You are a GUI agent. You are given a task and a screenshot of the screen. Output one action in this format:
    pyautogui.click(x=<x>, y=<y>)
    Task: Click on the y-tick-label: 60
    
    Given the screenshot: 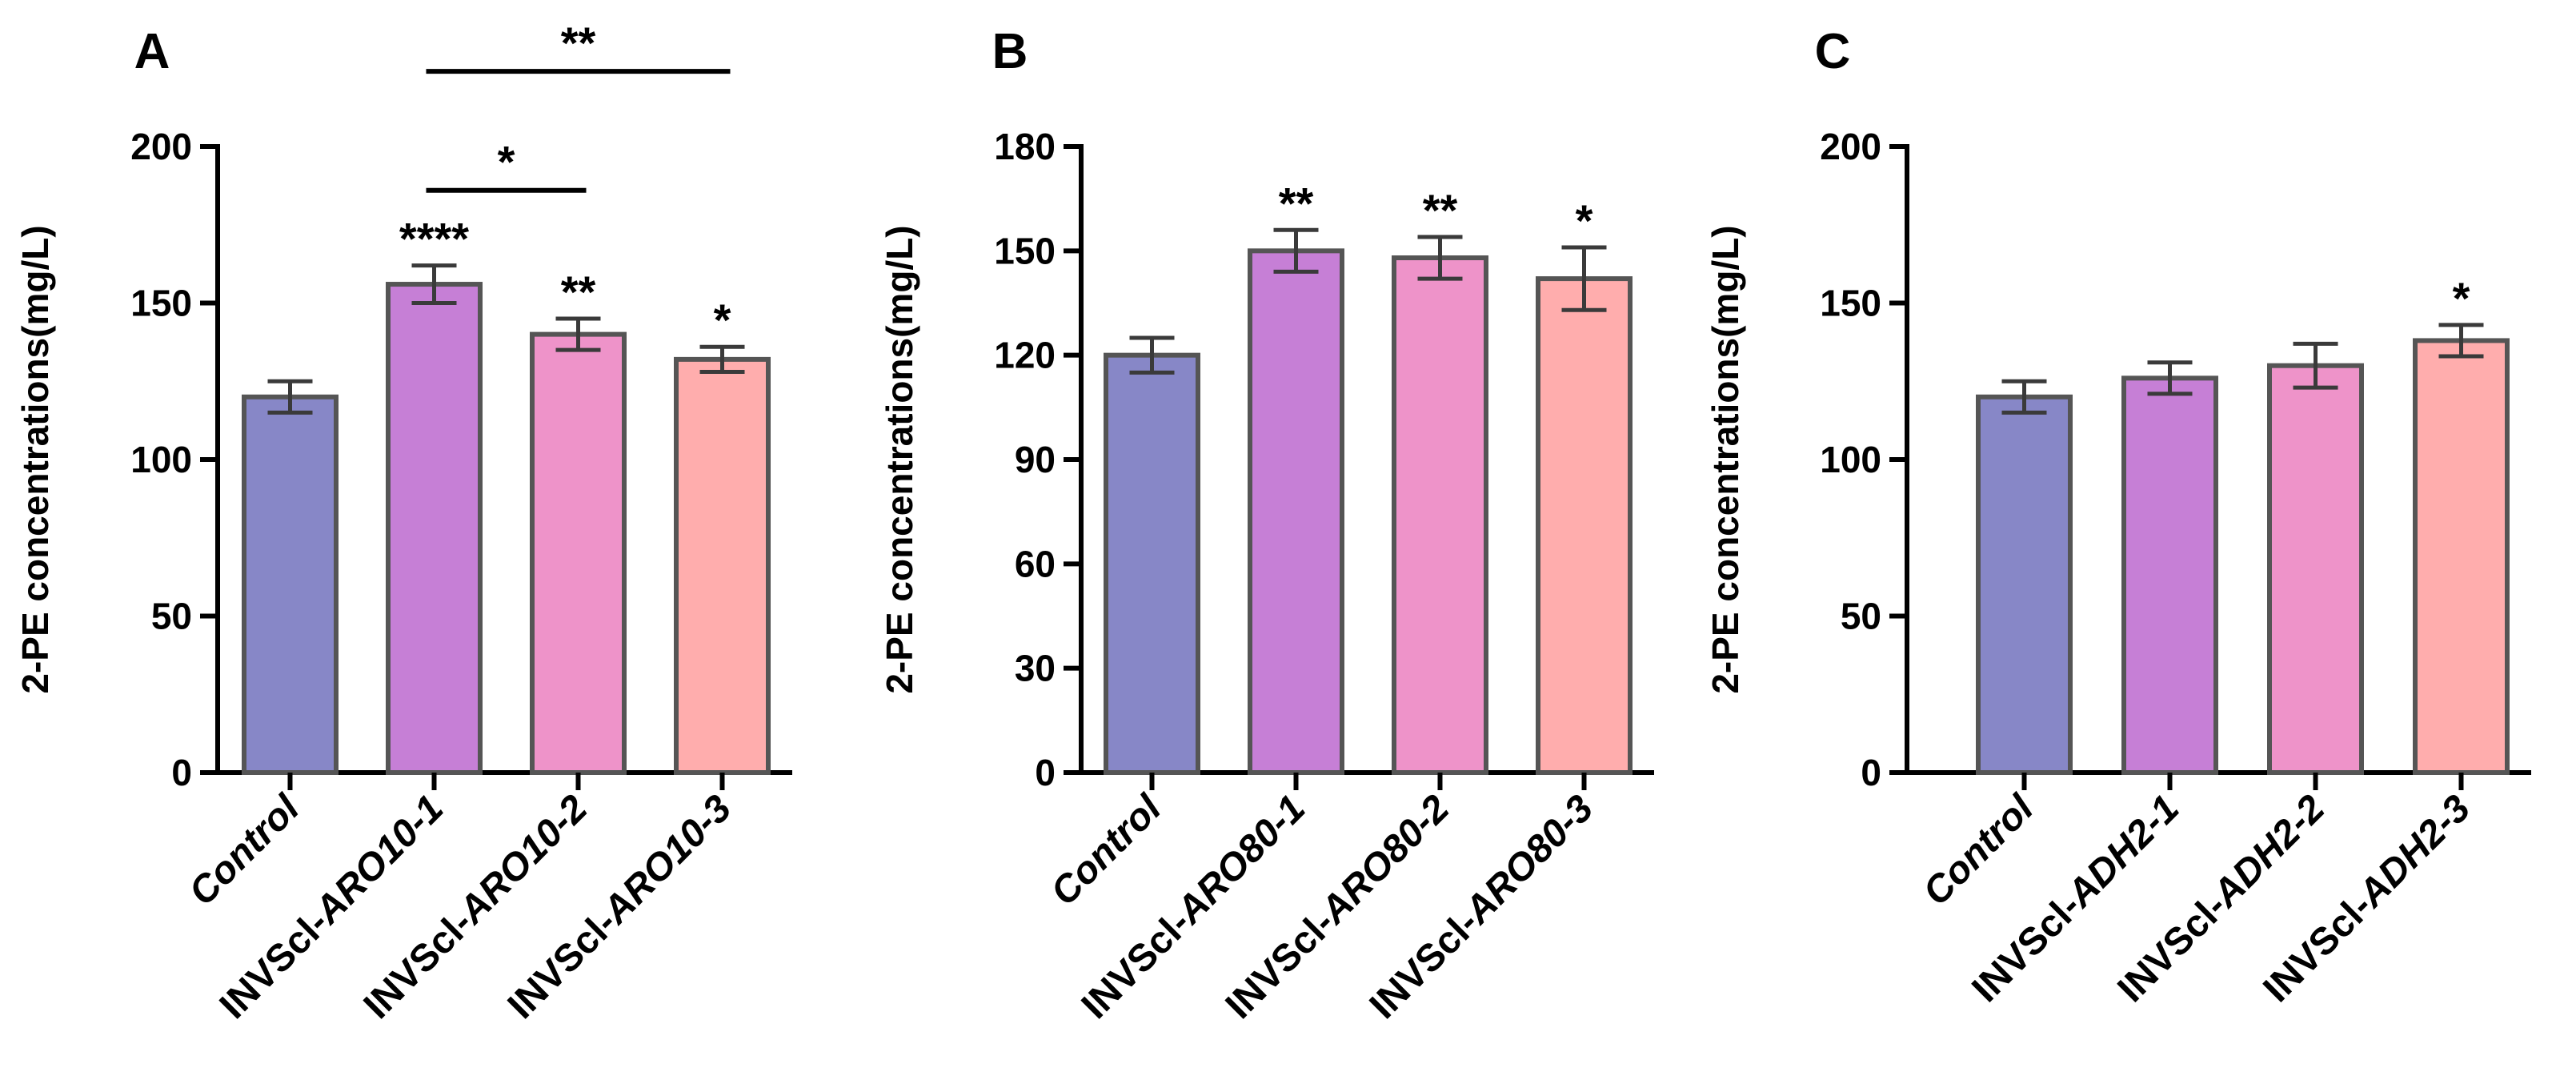 What is the action you would take?
    pyautogui.click(x=1035, y=563)
    